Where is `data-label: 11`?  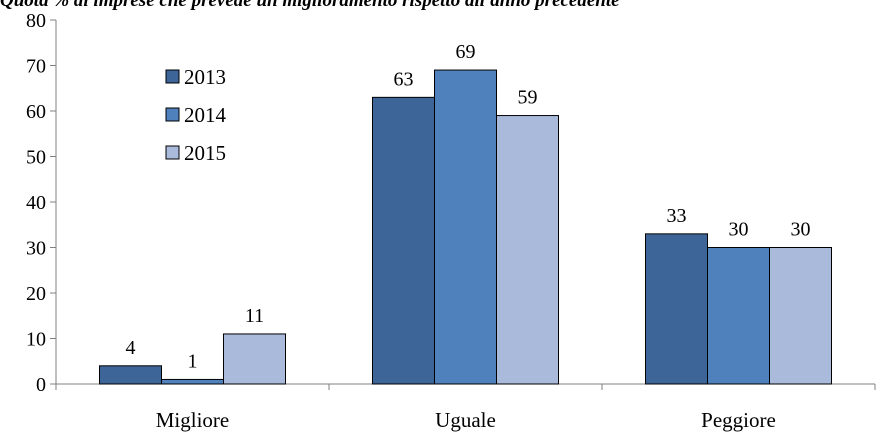
data-label: 11 is located at coordinates (254, 316).